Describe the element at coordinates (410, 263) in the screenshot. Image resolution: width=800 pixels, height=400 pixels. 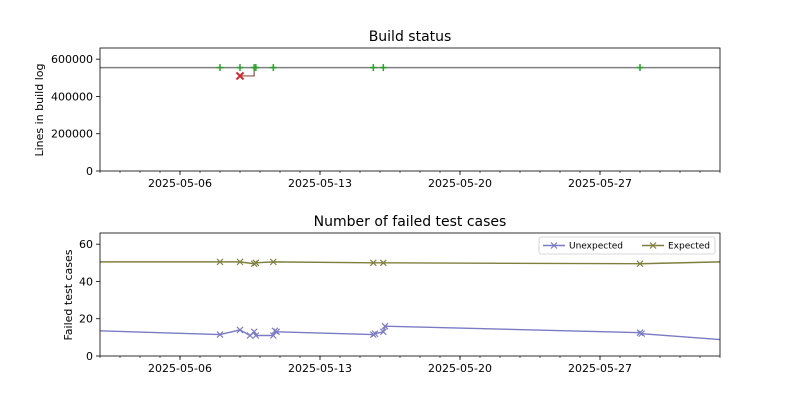
I see `series-line-expected` at that location.